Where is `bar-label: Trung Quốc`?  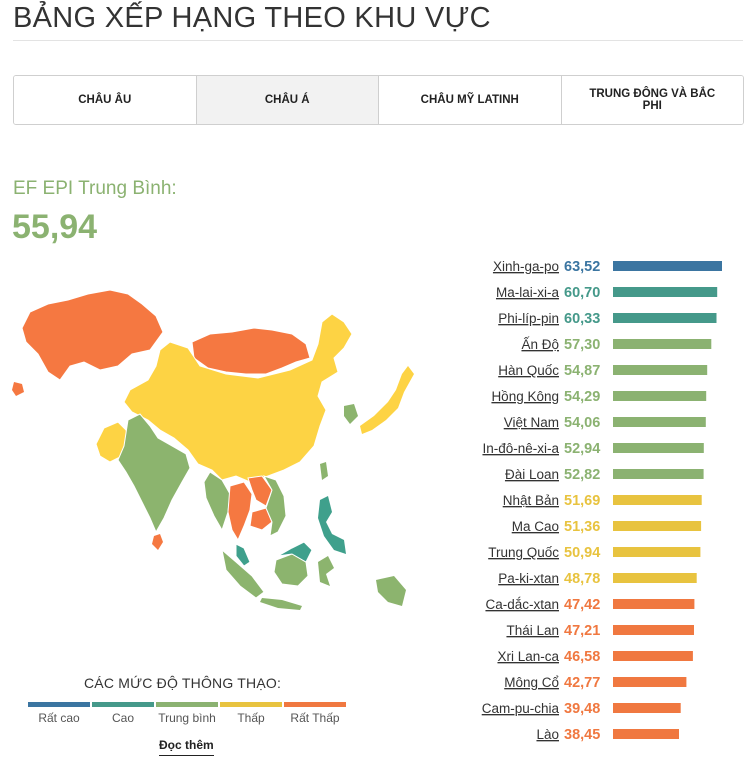
bar-label: Trung Quốc is located at coordinates (523, 552).